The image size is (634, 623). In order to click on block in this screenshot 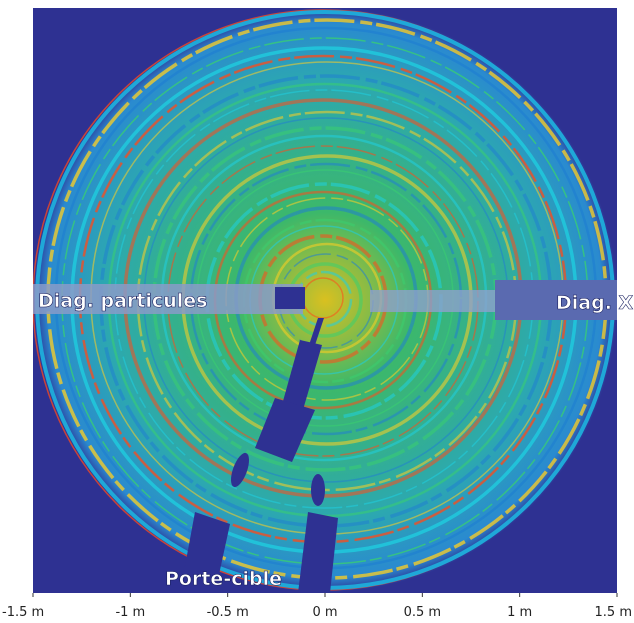, I will do `click(290, 298)`.